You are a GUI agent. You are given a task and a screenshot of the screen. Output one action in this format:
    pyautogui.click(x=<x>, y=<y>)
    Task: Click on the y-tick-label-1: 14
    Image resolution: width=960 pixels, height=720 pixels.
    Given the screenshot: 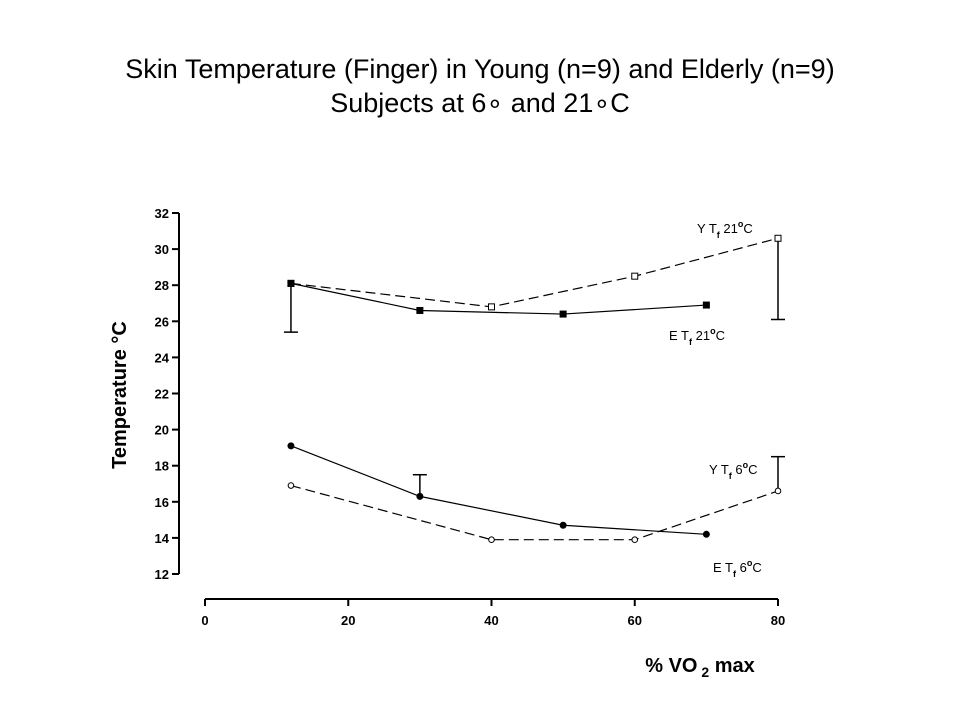 What is the action you would take?
    pyautogui.click(x=162, y=538)
    